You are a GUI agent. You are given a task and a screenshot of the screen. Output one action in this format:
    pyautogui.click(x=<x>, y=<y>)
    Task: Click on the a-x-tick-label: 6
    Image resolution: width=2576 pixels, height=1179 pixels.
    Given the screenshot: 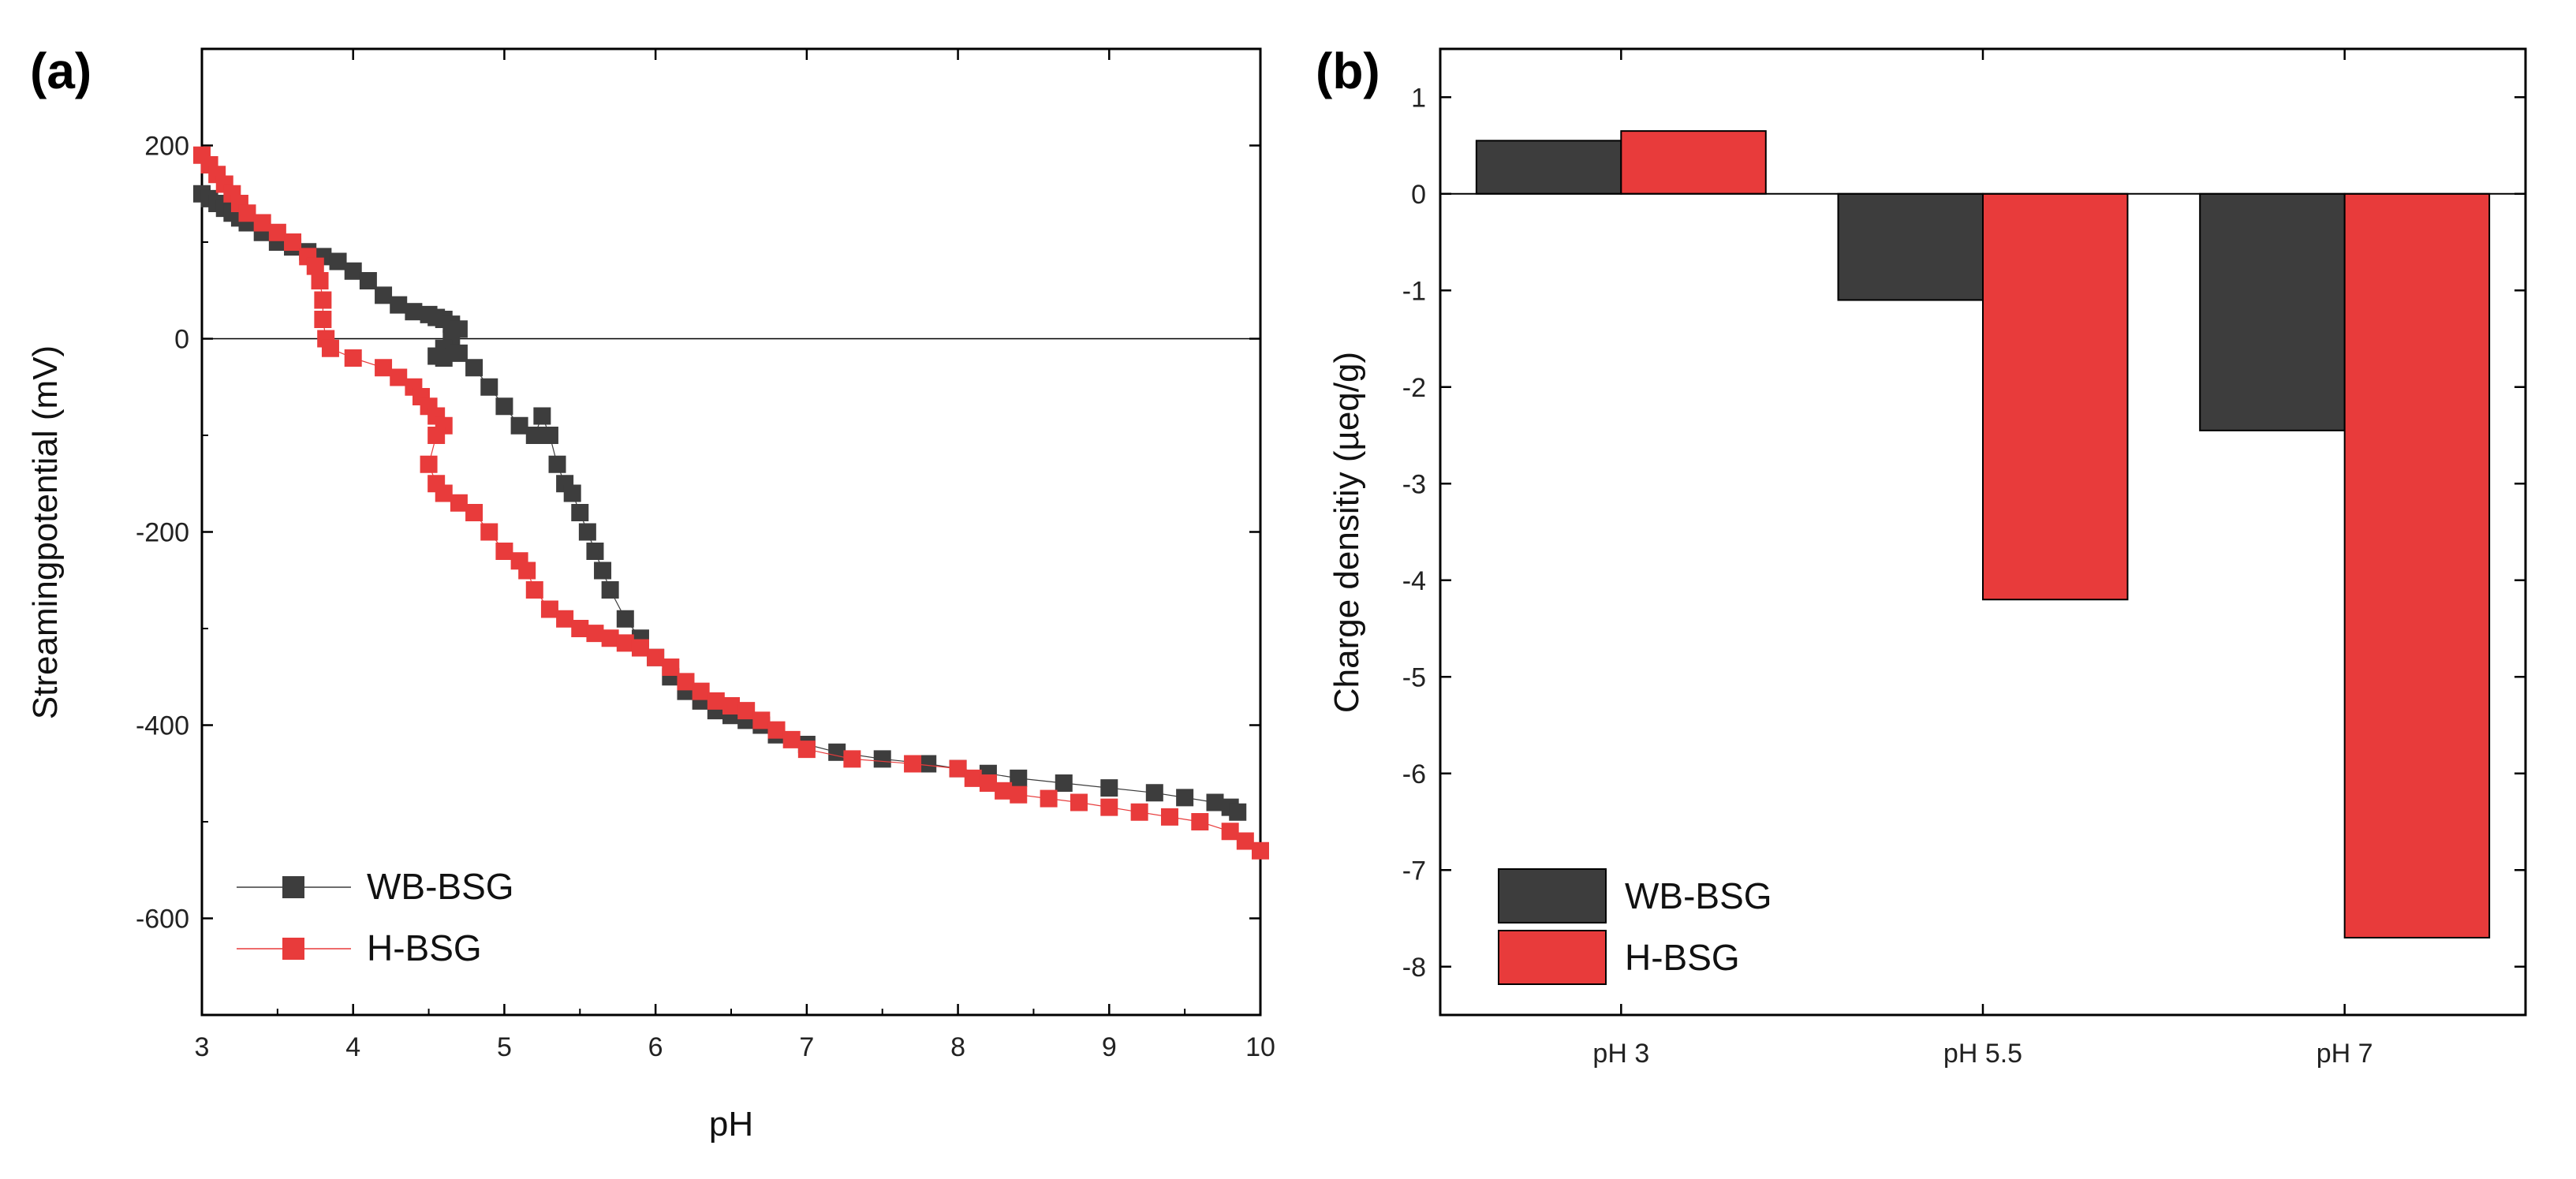 What is the action you would take?
    pyautogui.click(x=655, y=1047)
    